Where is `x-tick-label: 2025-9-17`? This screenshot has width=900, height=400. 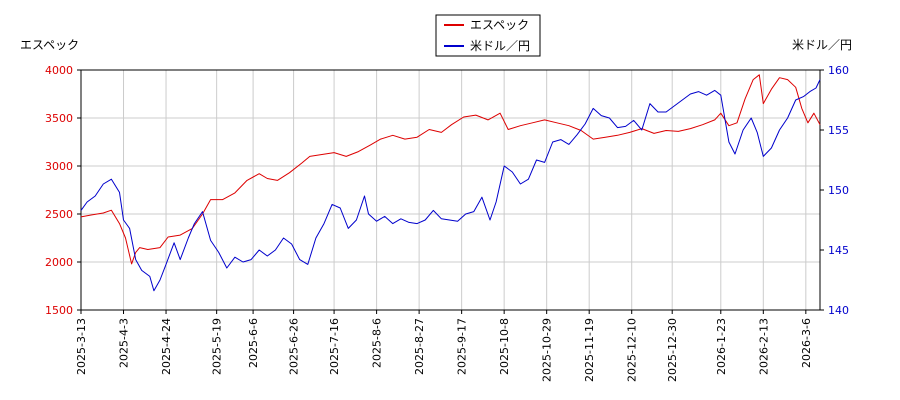
x-tick-label: 2025-9-17 is located at coordinates (462, 346).